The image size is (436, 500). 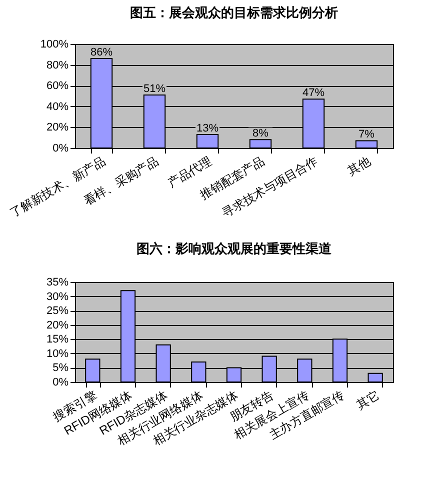 What do you see at coordinates (359, 166) in the screenshot?
I see `x-tick-label: 其他` at bounding box center [359, 166].